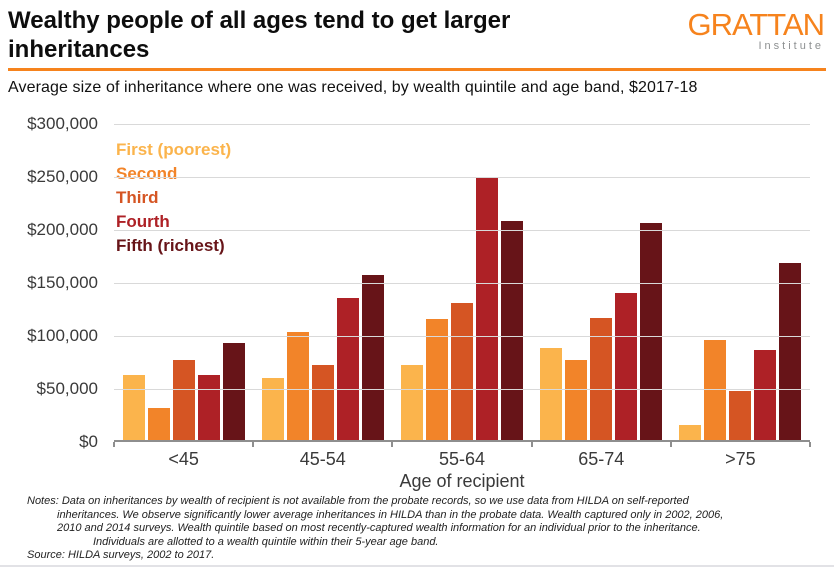  What do you see at coordinates (417, 566) in the screenshot?
I see `bottom-border` at bounding box center [417, 566].